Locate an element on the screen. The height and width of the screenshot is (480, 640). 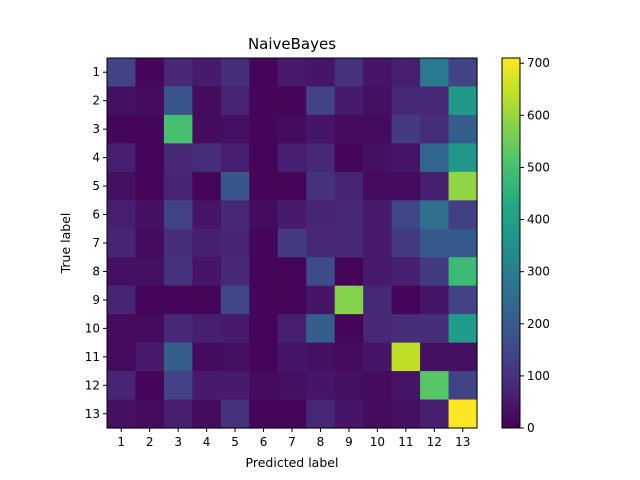
colorbar-tick-label: 500 is located at coordinates (538, 167).